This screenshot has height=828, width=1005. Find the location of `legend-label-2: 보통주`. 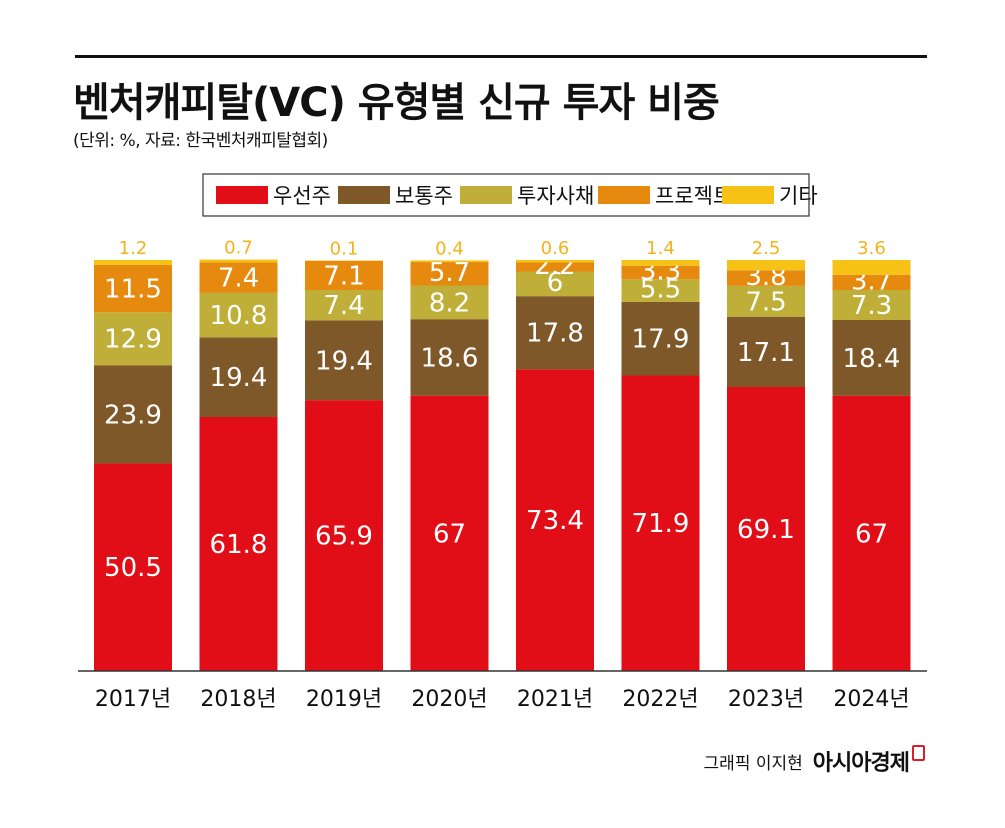

legend-label-2: 보통주 is located at coordinates (424, 196).